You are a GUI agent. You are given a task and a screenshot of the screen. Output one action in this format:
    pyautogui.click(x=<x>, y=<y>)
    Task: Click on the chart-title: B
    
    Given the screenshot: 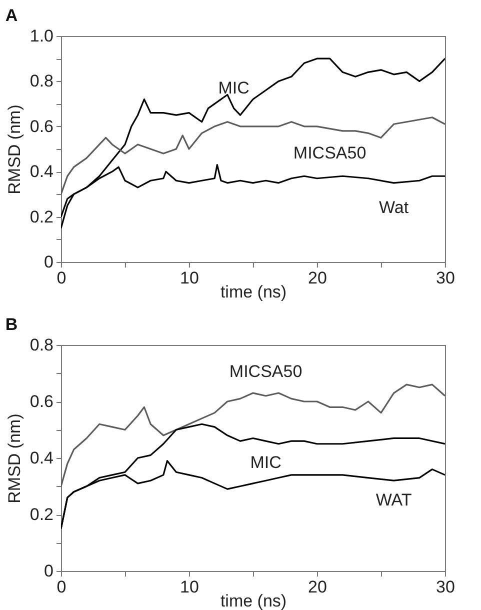 What is the action you would take?
    pyautogui.click(x=11, y=324)
    